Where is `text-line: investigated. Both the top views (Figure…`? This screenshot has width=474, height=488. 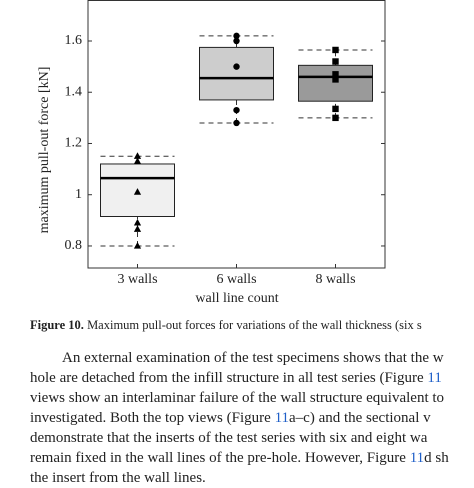 text-line: investigated. Both the top views (Figure… is located at coordinates (239, 418).